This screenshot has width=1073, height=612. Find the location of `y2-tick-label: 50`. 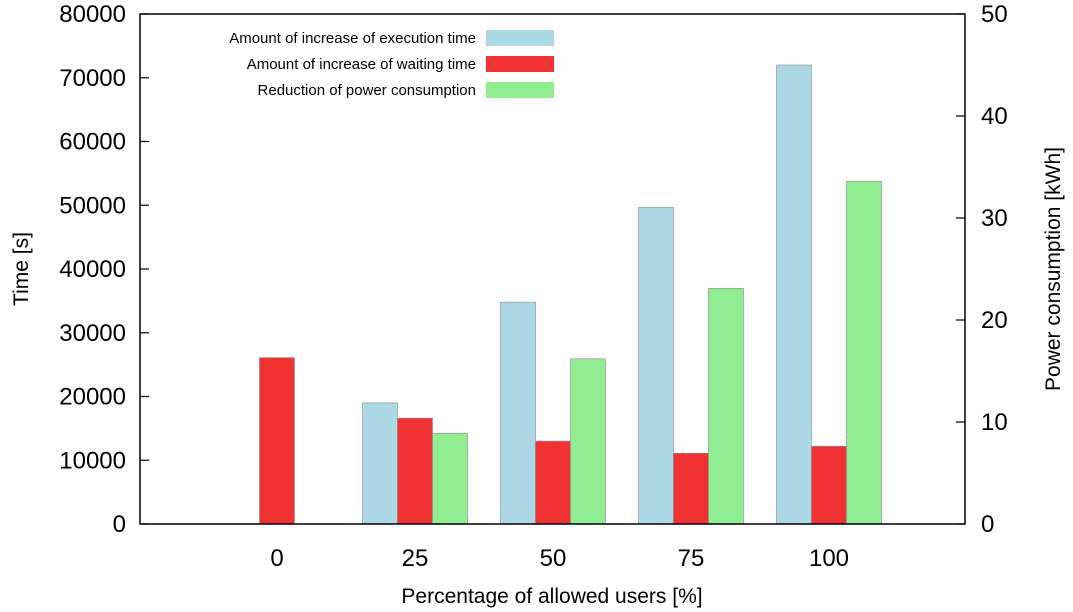

y2-tick-label: 50 is located at coordinates (994, 14).